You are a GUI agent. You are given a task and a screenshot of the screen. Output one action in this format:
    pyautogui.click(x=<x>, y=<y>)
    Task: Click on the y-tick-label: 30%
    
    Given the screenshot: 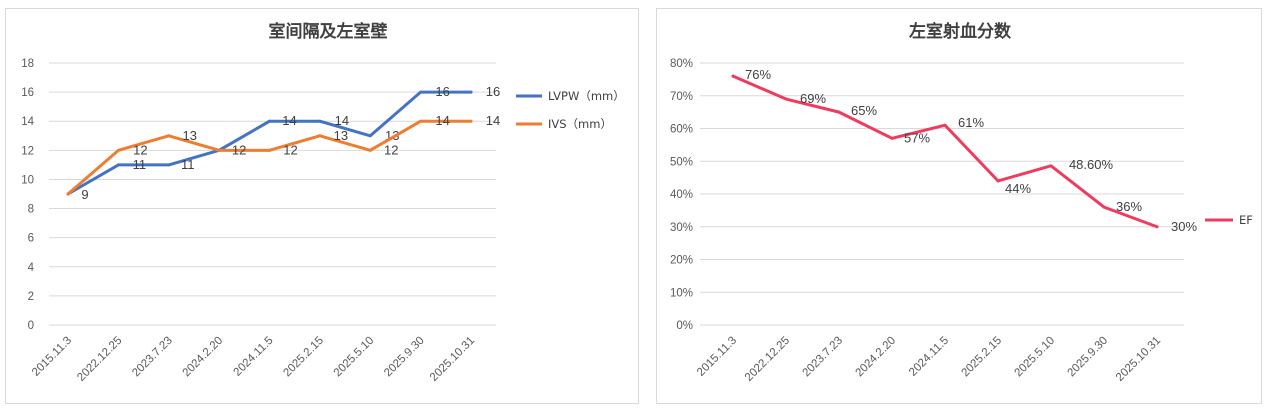 What is the action you would take?
    pyautogui.click(x=681, y=228)
    